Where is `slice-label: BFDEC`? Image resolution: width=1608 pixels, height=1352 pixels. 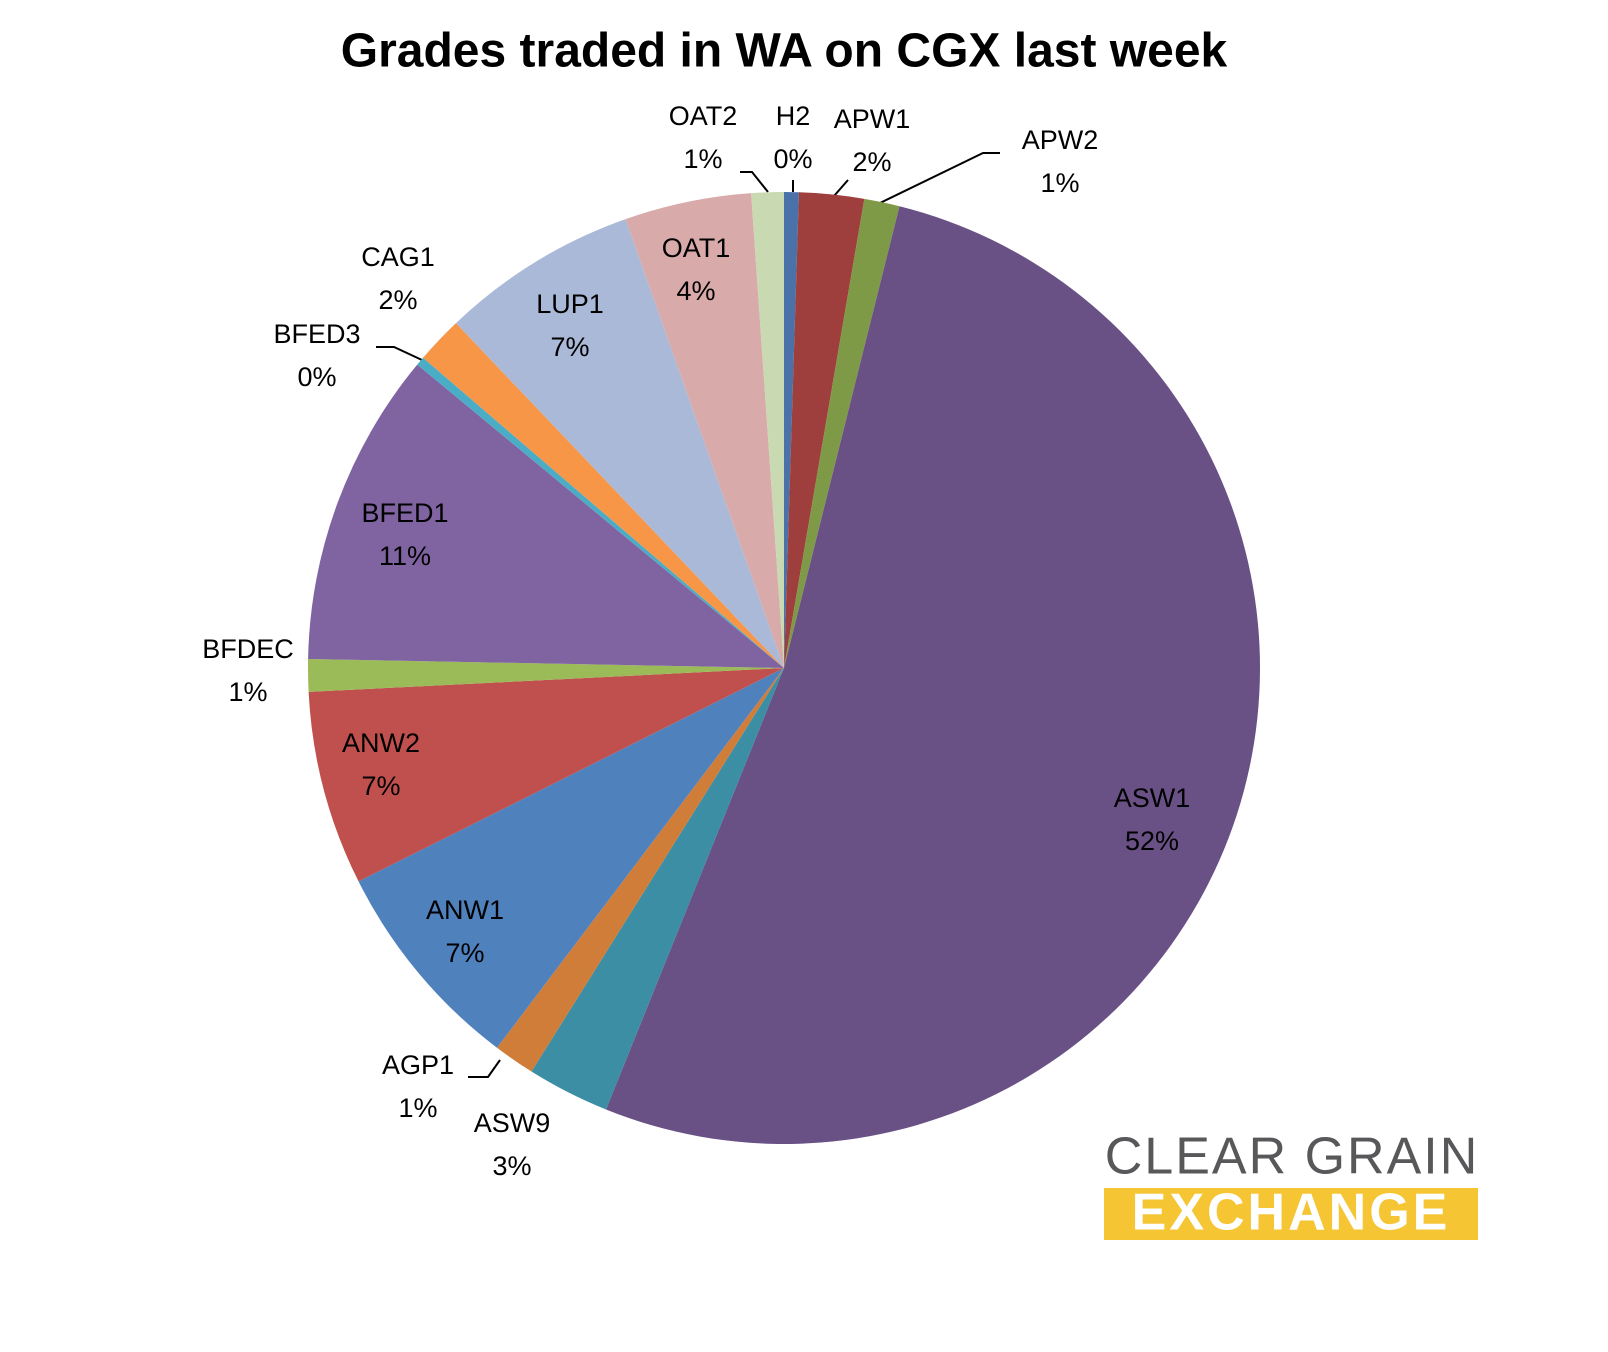
slice-label: BFDEC is located at coordinates (248, 649).